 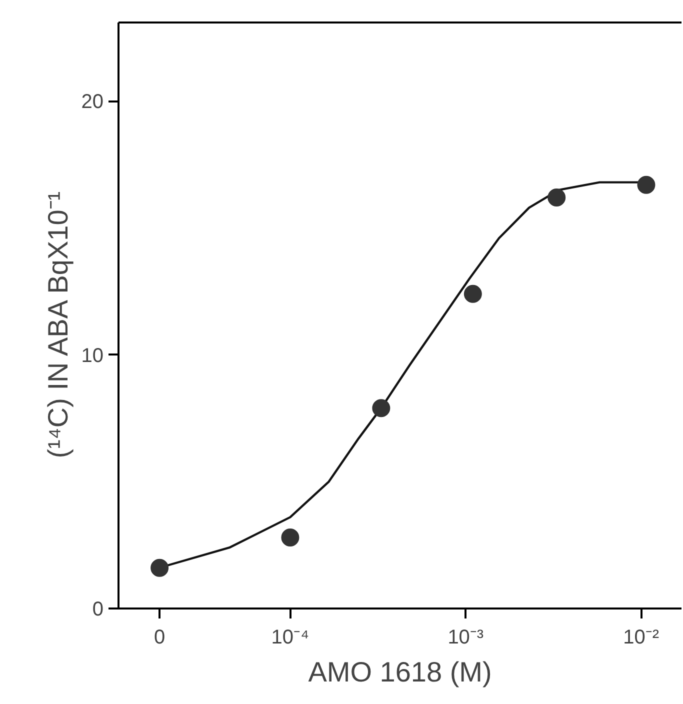 What do you see at coordinates (92, 102) in the screenshot?
I see `y-tick-label: 20` at bounding box center [92, 102].